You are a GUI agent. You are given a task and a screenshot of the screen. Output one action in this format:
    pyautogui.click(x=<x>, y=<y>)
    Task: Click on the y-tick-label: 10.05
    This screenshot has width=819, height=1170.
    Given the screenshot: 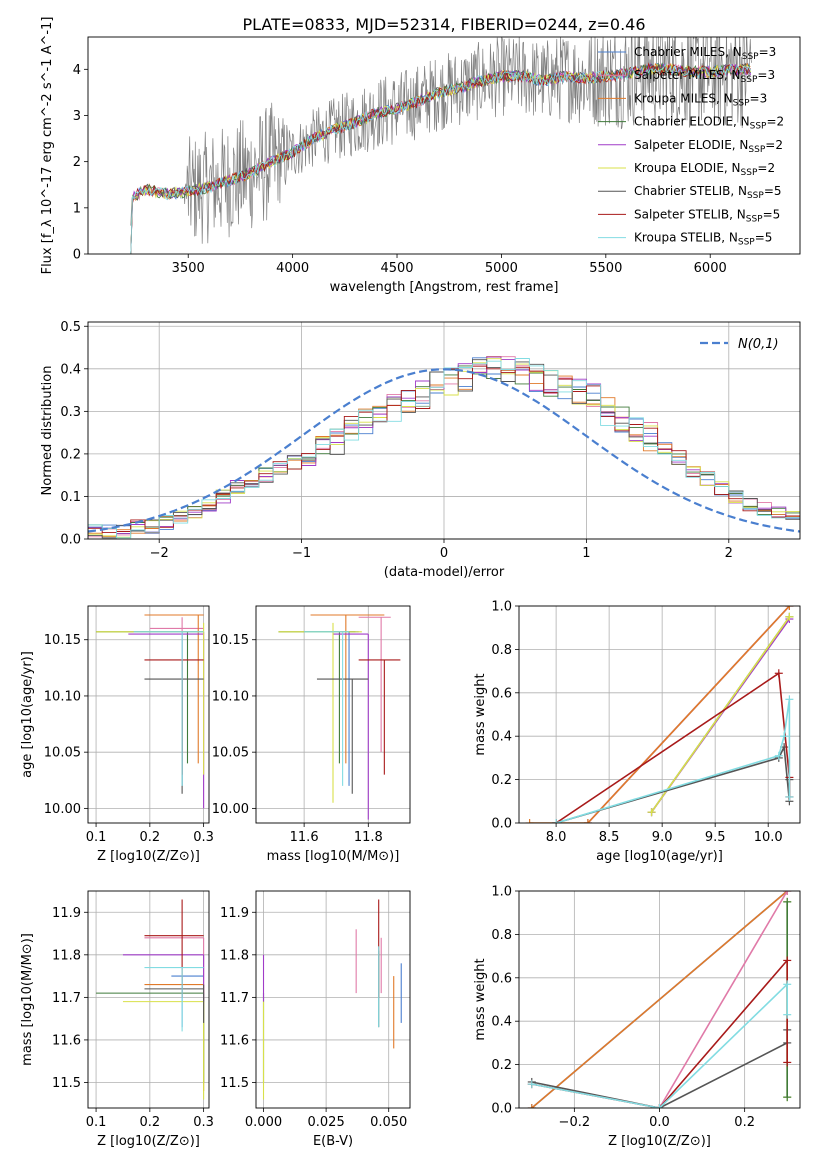 What is the action you would take?
    pyautogui.click(x=62, y=753)
    